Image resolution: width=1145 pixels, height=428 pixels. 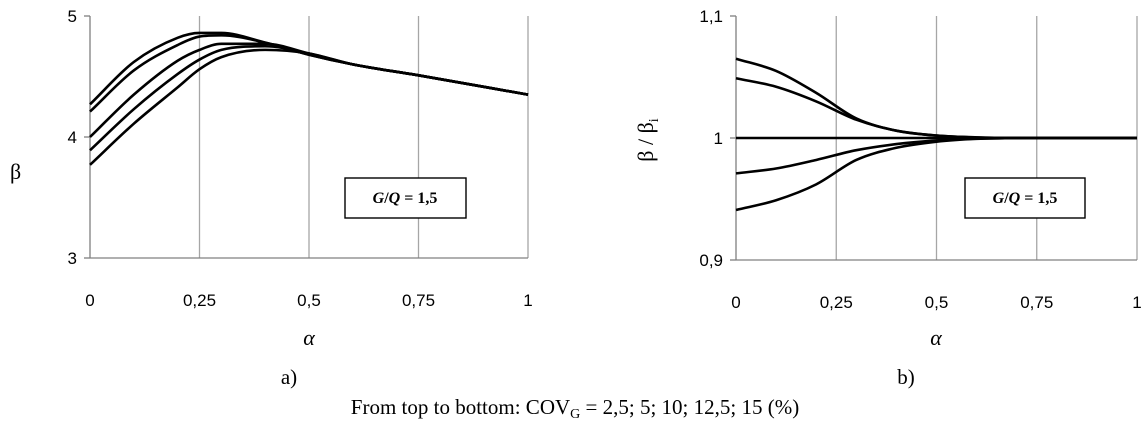 I want to click on chart-a-annotation-text: G/Q = 1,5, so click(x=405, y=198).